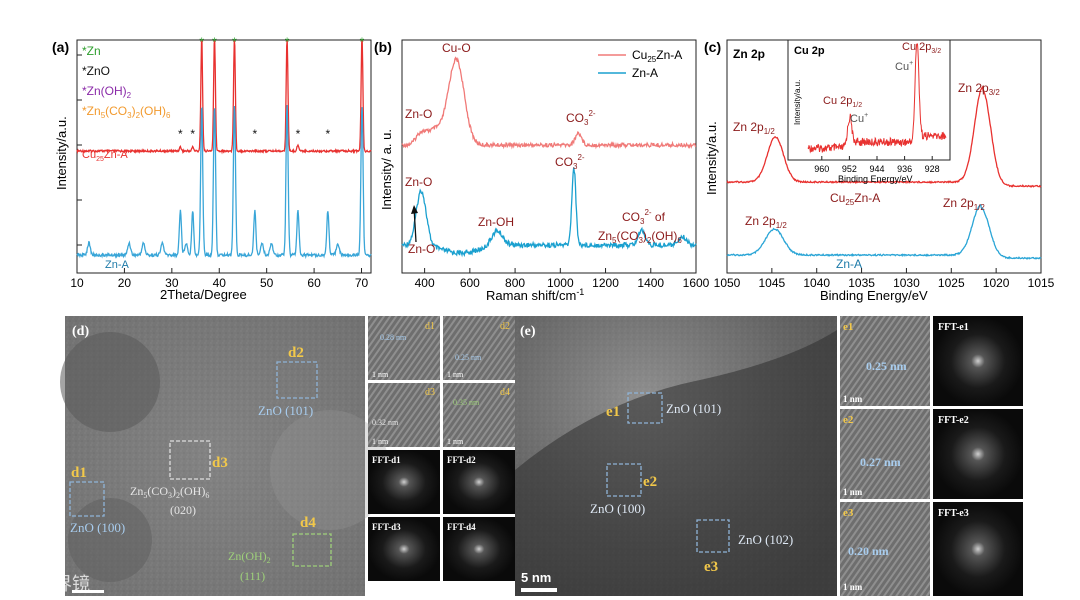 This screenshot has height=600, width=1080. What do you see at coordinates (874, 295) in the screenshot?
I see `panel-c-xlabel: Binding Energy/eV` at bounding box center [874, 295].